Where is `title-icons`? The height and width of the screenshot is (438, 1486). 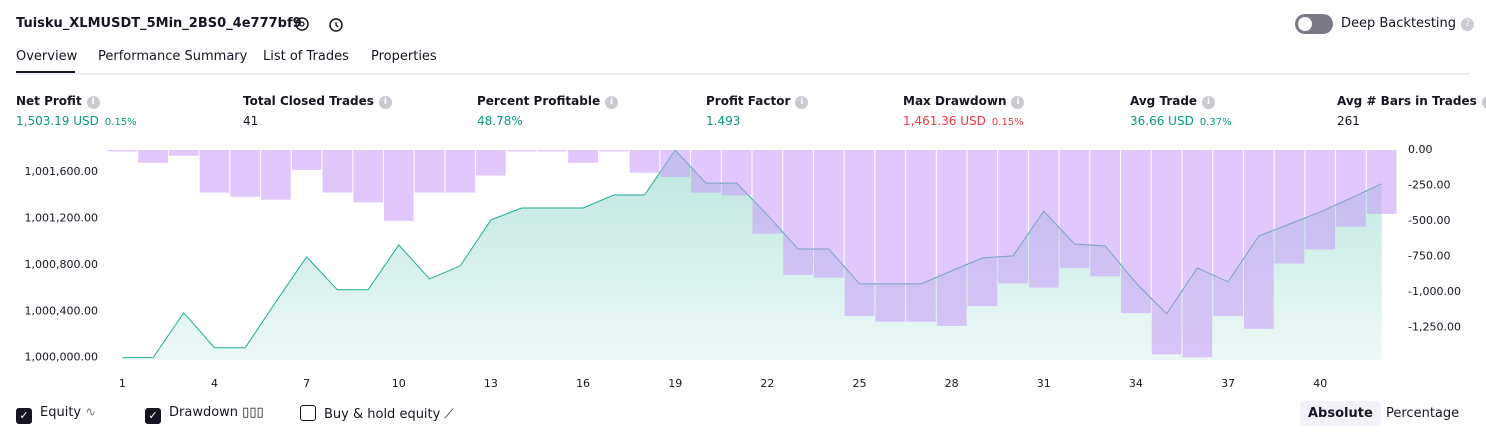
title-icons is located at coordinates (319, 24).